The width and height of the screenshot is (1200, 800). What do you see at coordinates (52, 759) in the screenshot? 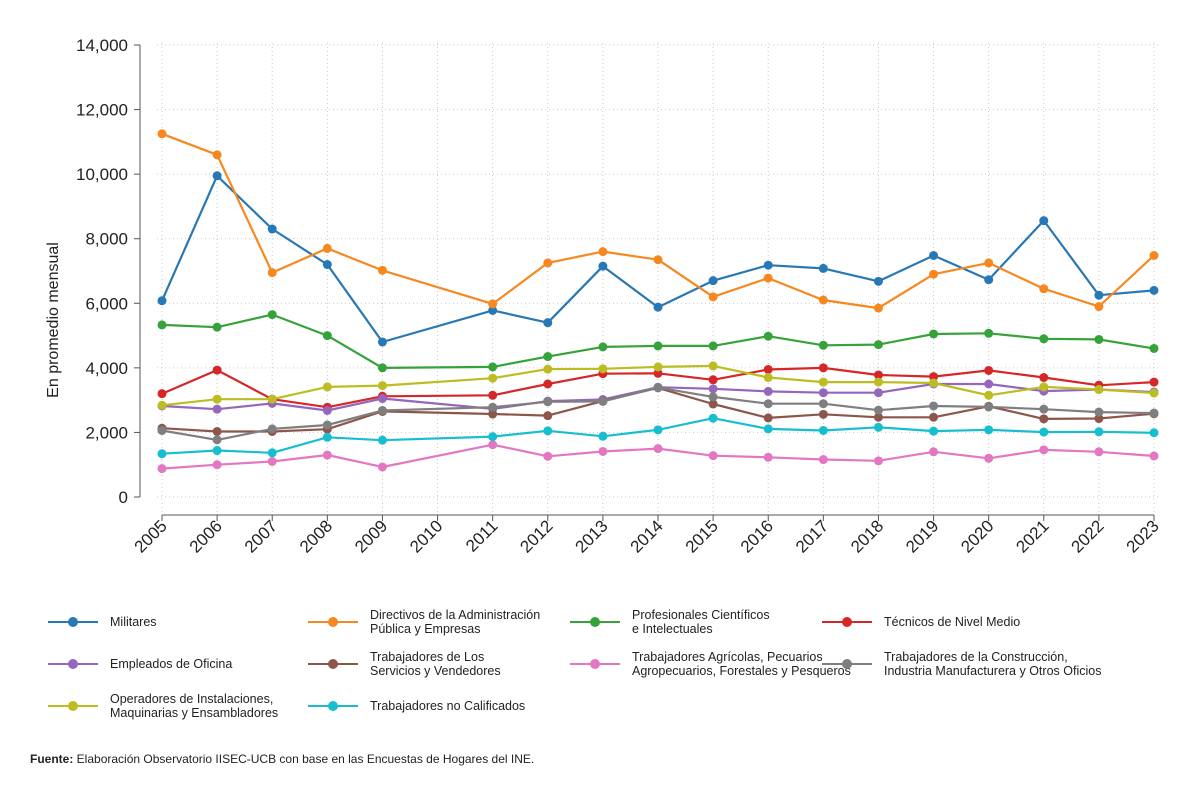
I see `source-label: Fuente:` at bounding box center [52, 759].